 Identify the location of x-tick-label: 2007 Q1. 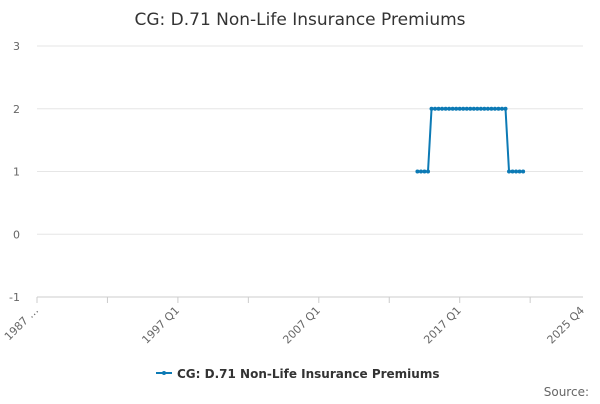
(301, 325).